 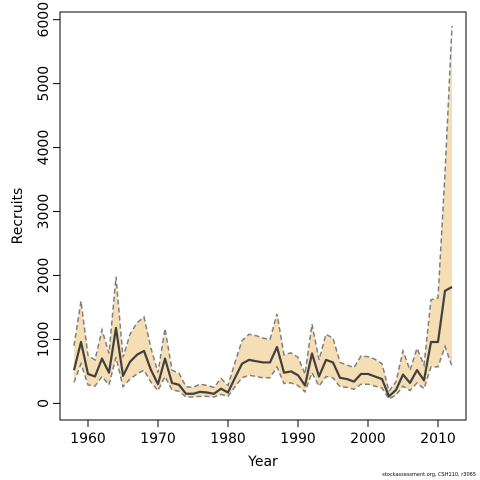 I want to click on y-tick-label: 5000, so click(x=44, y=84).